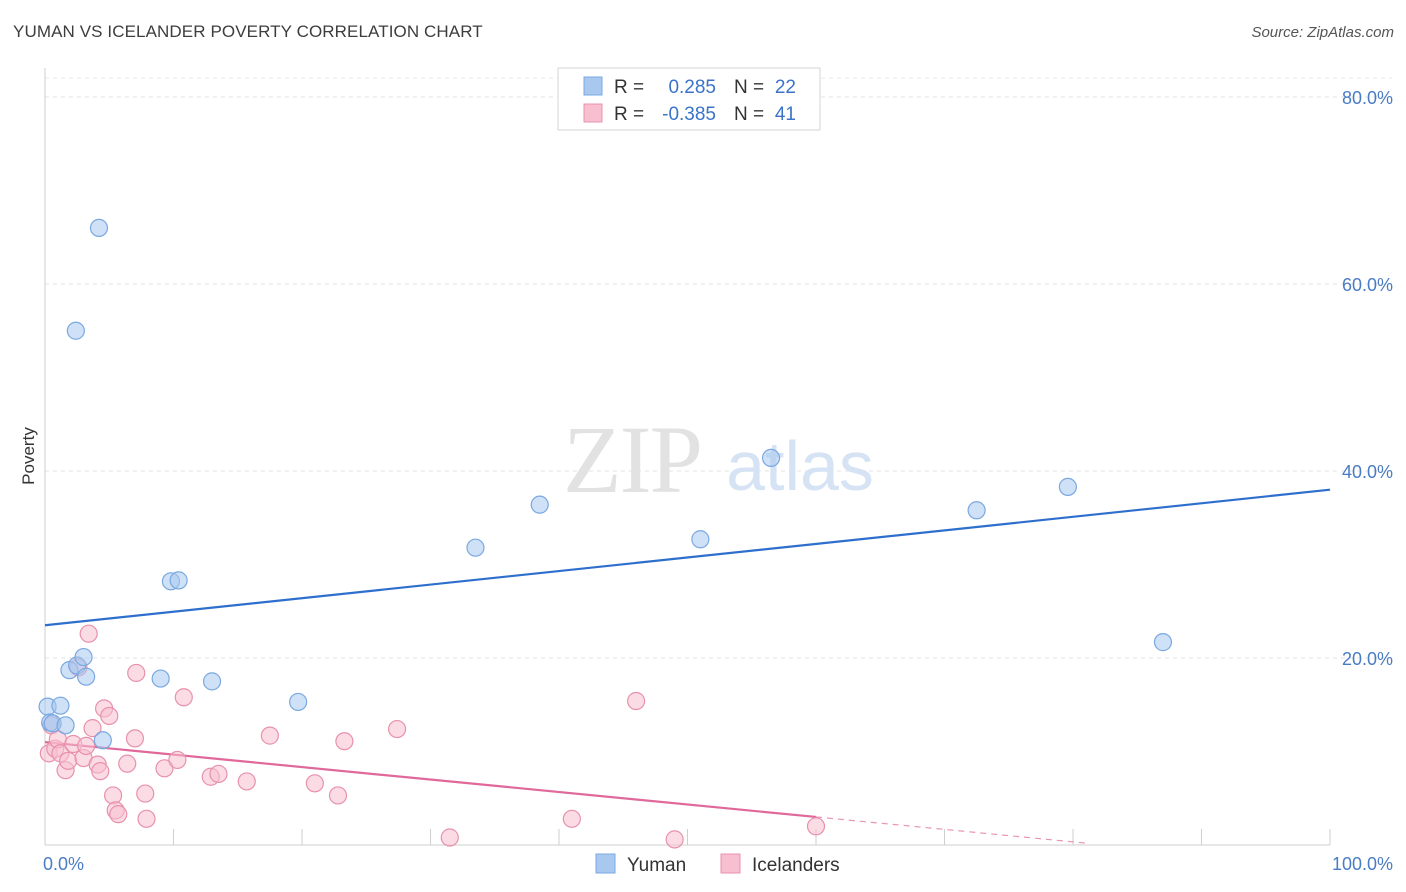 The image size is (1406, 892). Describe the element at coordinates (730, 863) in the screenshot. I see `bottom-legend-swatch-icelanders` at that location.